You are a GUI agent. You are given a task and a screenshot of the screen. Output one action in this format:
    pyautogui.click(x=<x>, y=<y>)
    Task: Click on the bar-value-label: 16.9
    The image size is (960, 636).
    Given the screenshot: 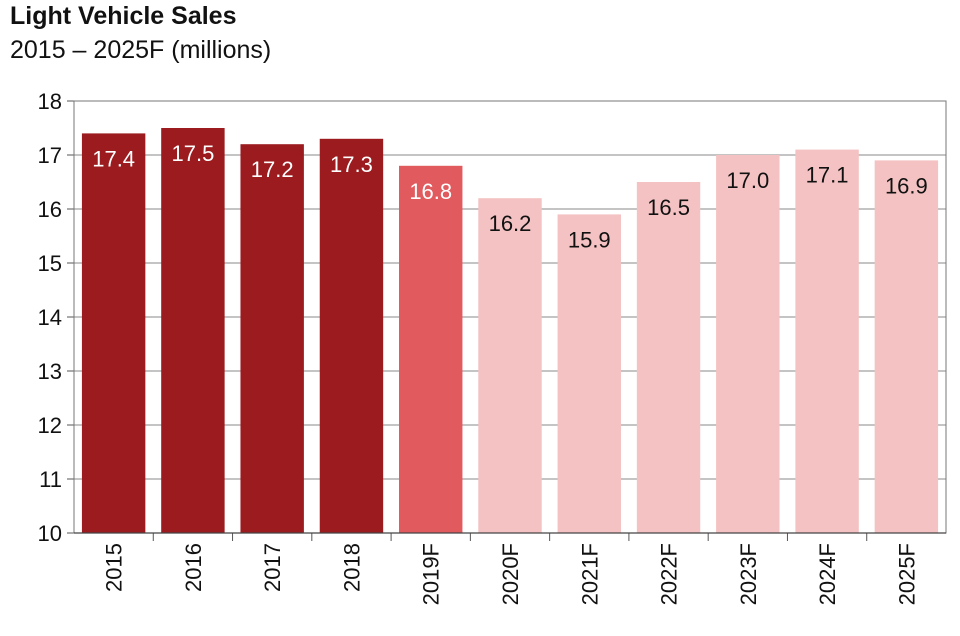 What is the action you would take?
    pyautogui.click(x=906, y=185)
    